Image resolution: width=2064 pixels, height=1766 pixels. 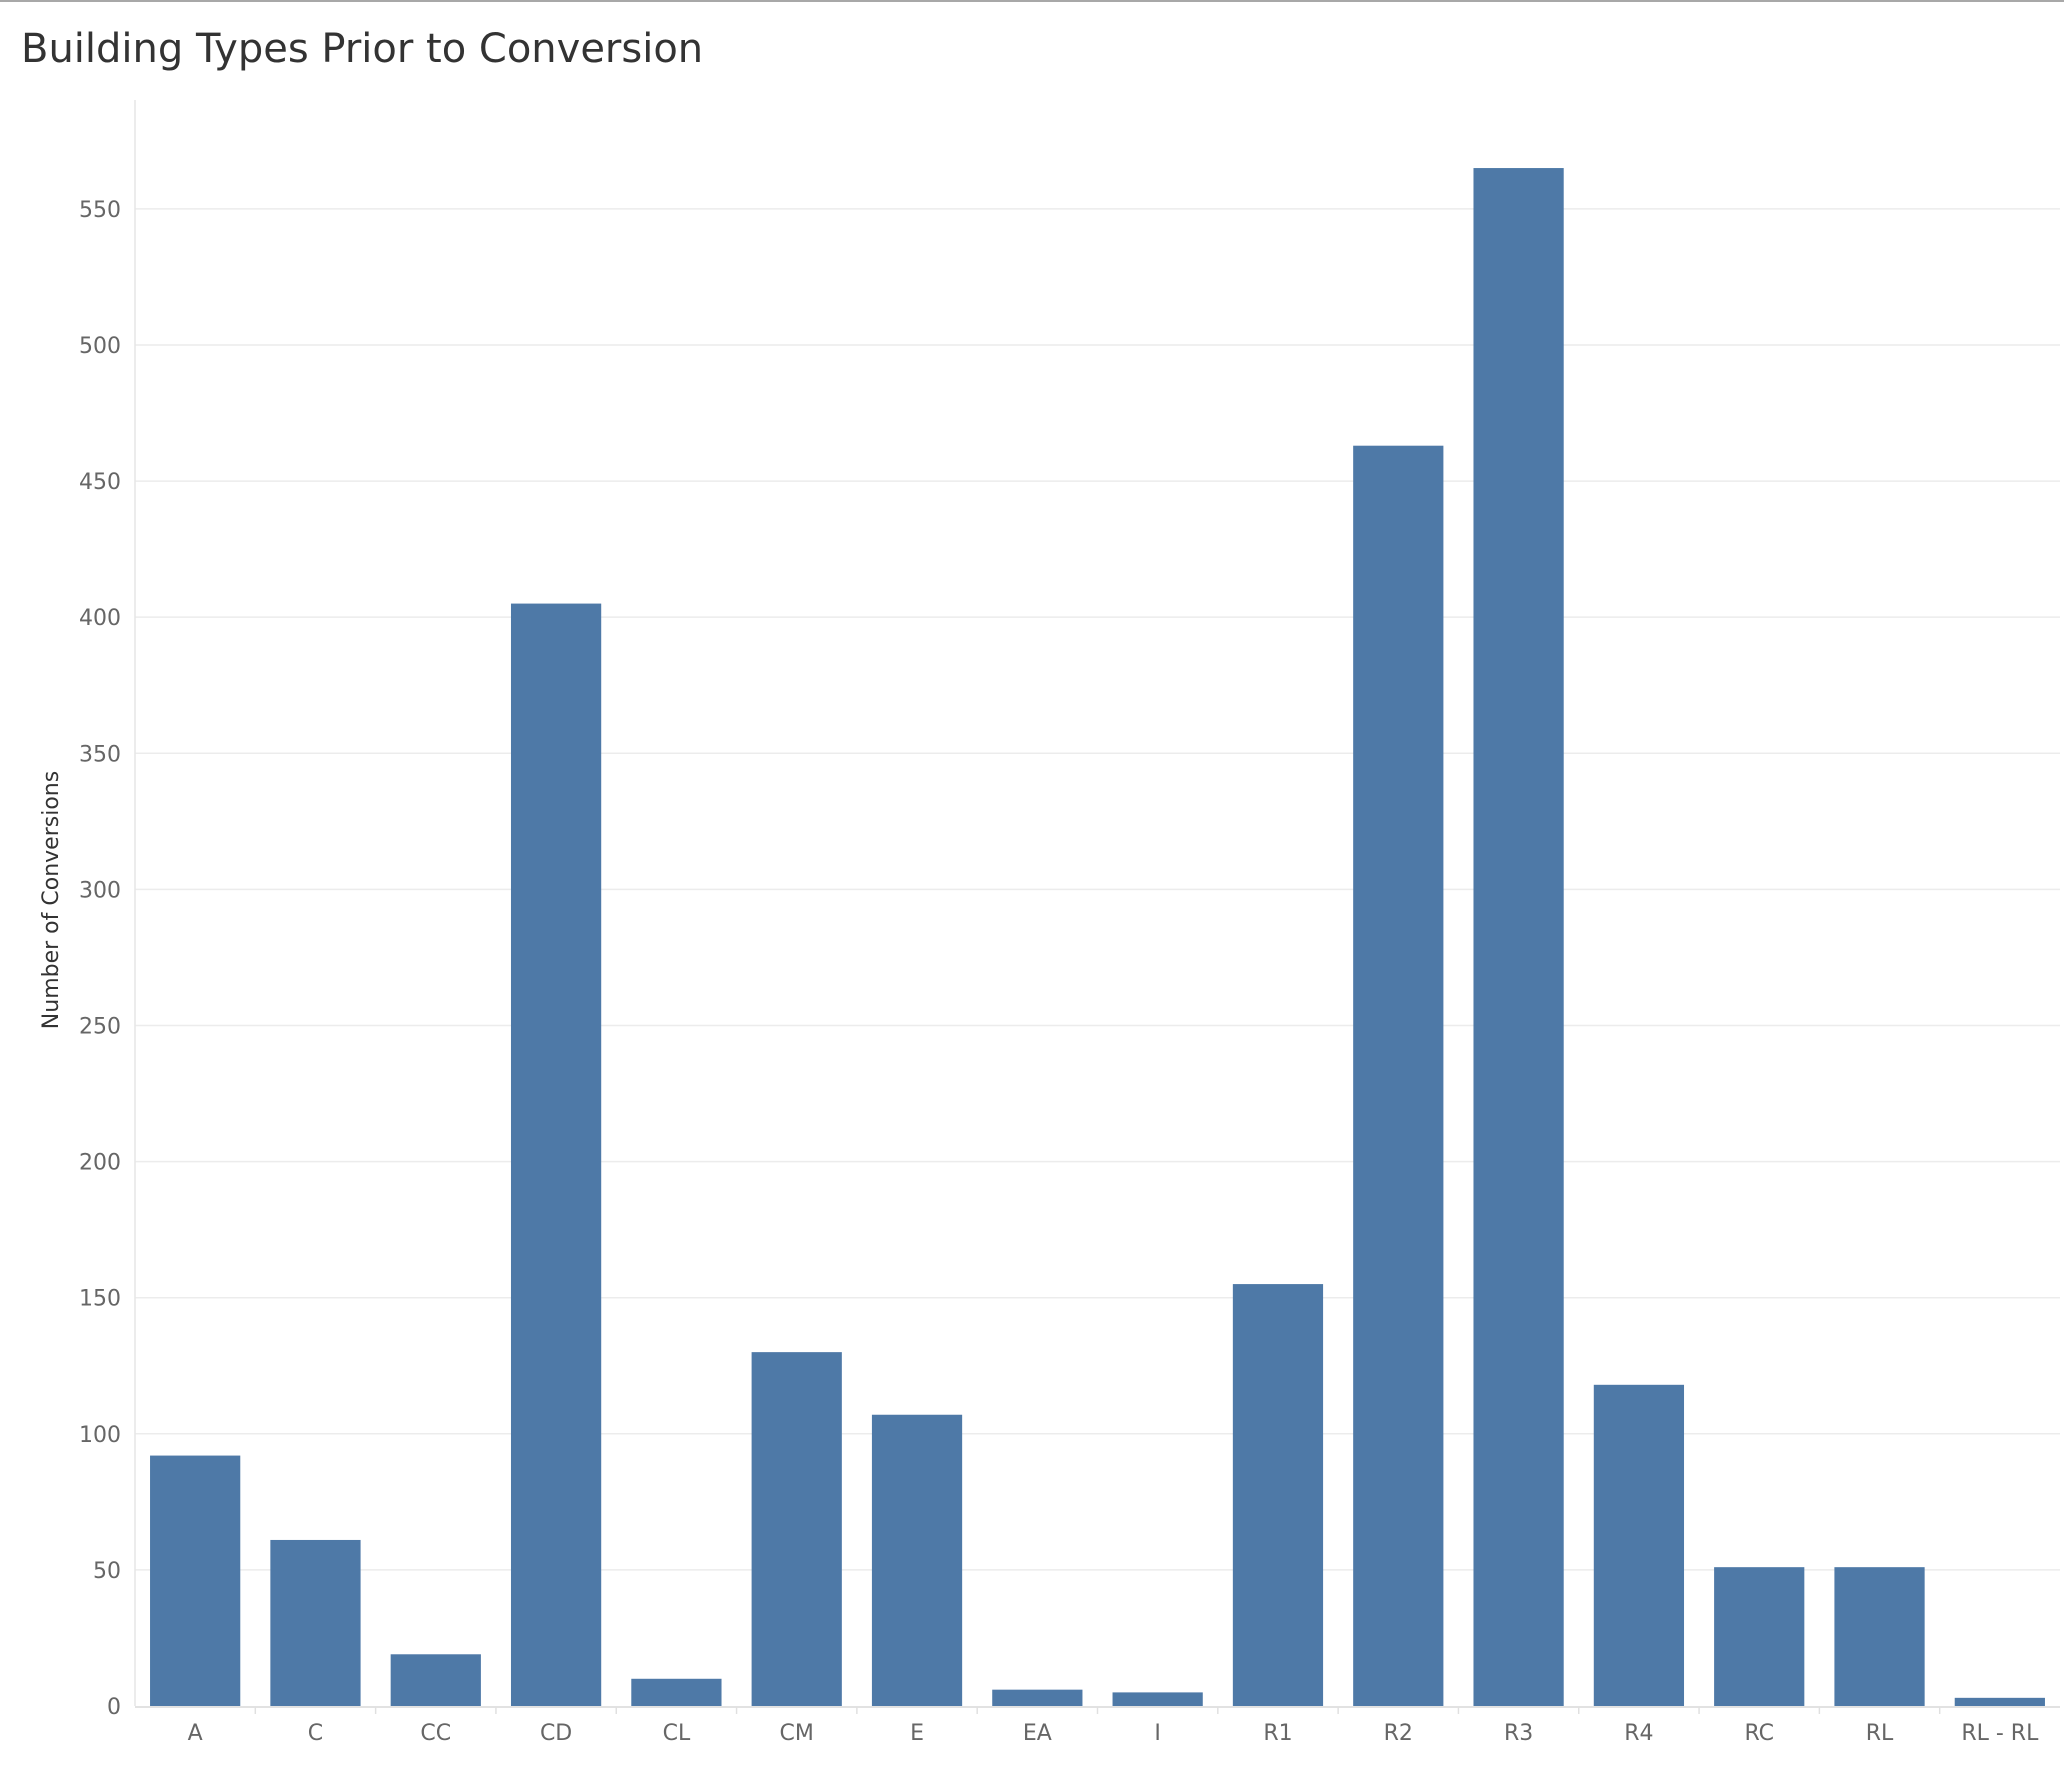 I want to click on y-tick-label: 250, so click(x=100, y=1026).